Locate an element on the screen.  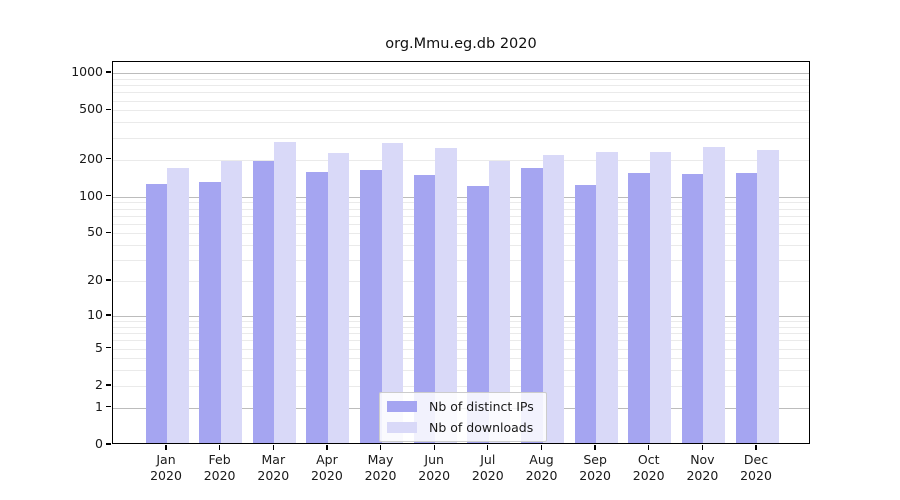
x-tick-label: Sep 2020 is located at coordinates (595, 467).